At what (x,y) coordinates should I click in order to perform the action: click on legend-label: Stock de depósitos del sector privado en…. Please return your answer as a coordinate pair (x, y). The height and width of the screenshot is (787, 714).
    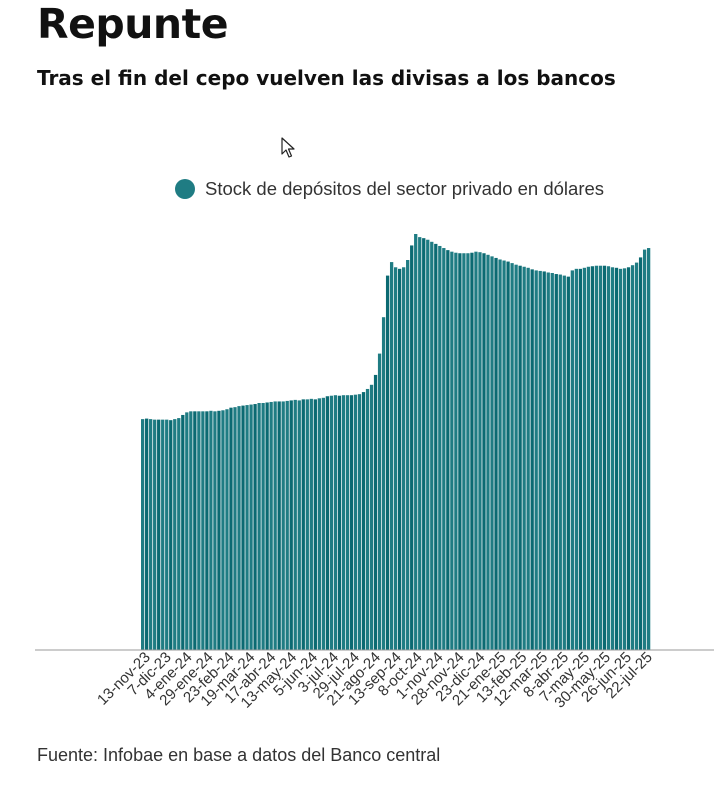
    Looking at the image, I should click on (405, 188).